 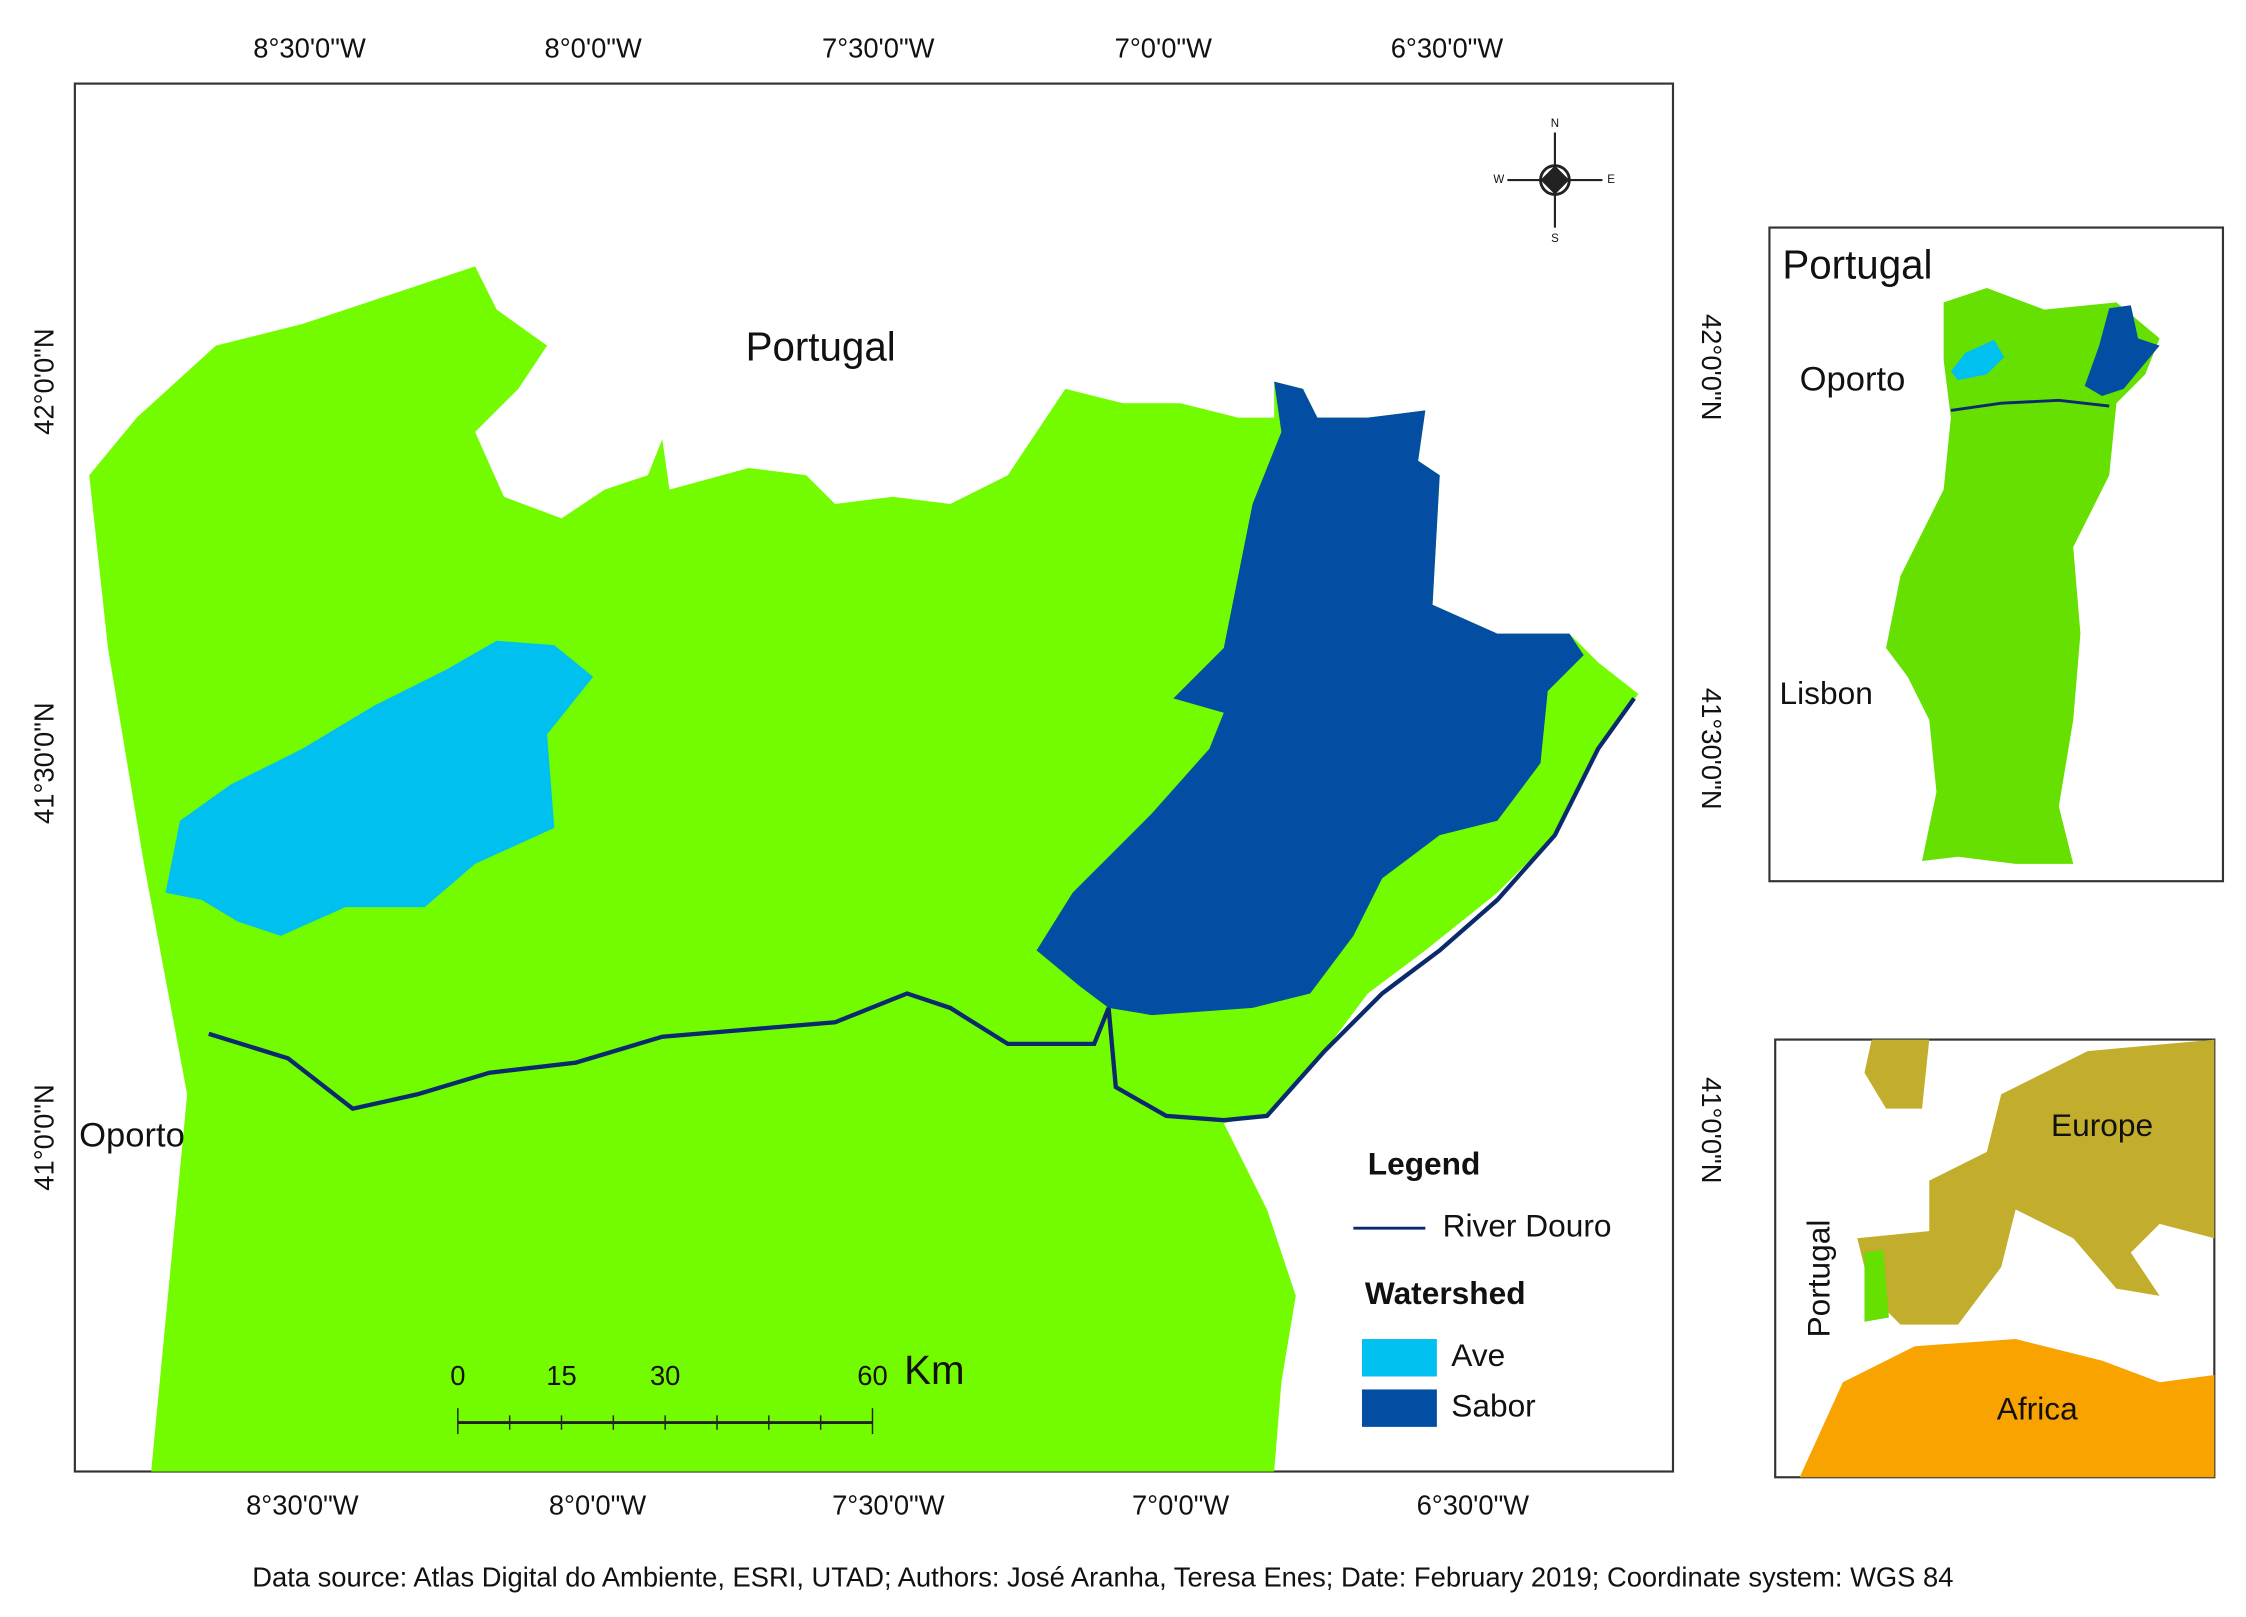 What do you see at coordinates (1857, 265) in the screenshot?
I see `inset-title: Portugal` at bounding box center [1857, 265].